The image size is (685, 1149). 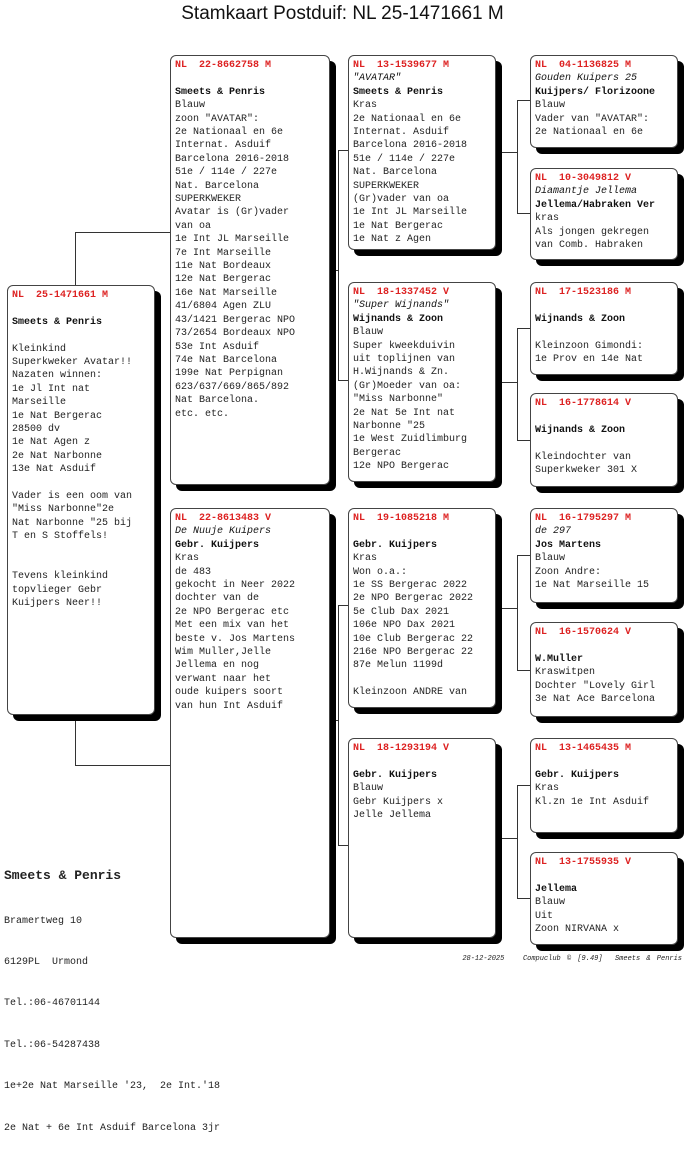 I want to click on info-line: Barcelona 2016-2018, so click(x=232, y=159).